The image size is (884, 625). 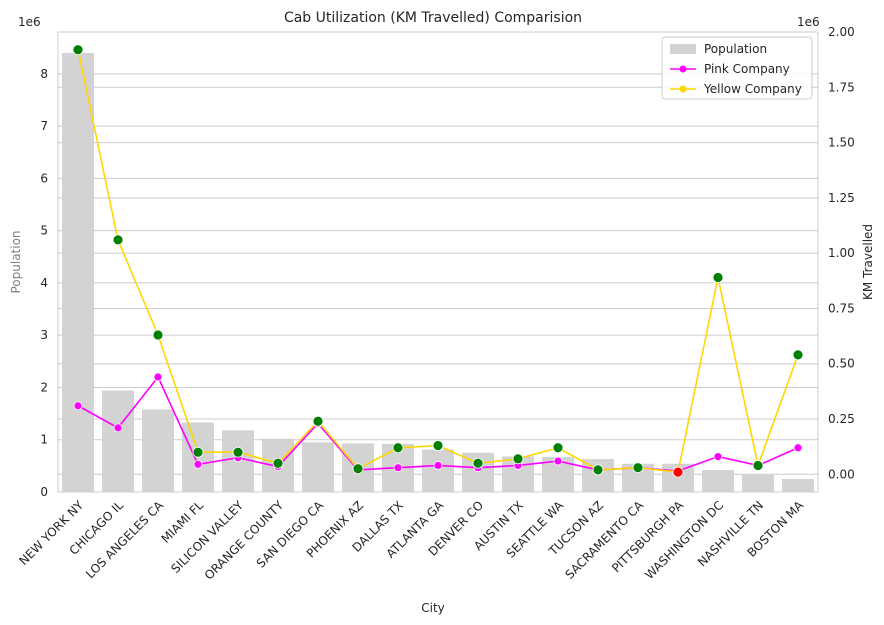 I want to click on legend-box, so click(x=737, y=68).